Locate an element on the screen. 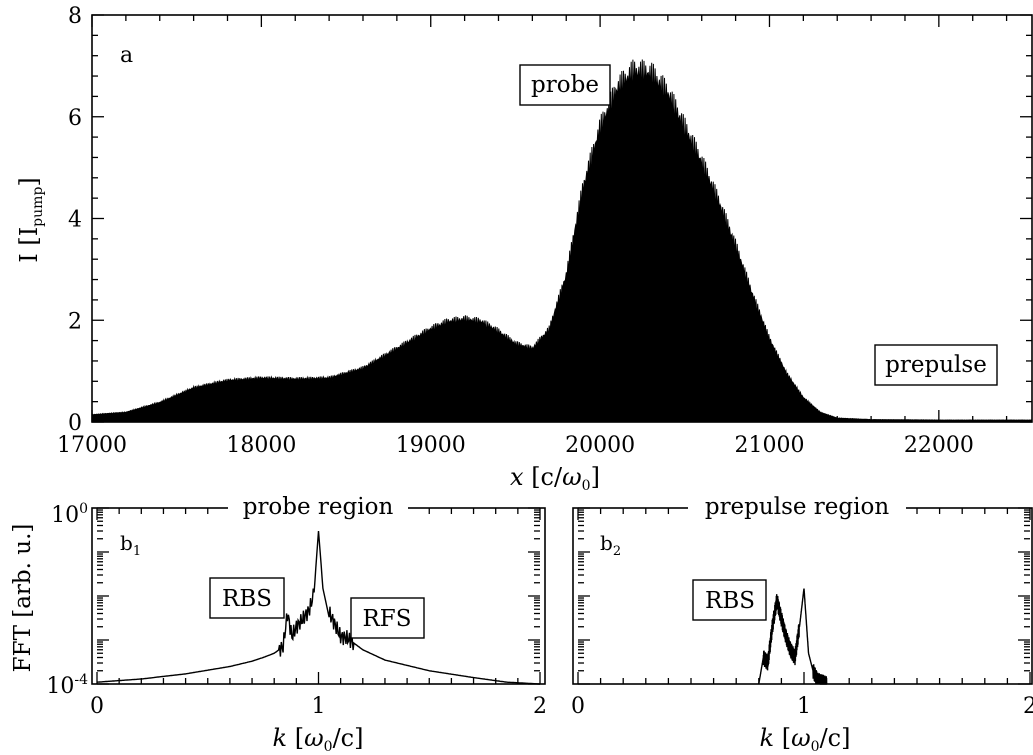 This screenshot has width=1033, height=755. panel-a-label: a is located at coordinates (126, 55).